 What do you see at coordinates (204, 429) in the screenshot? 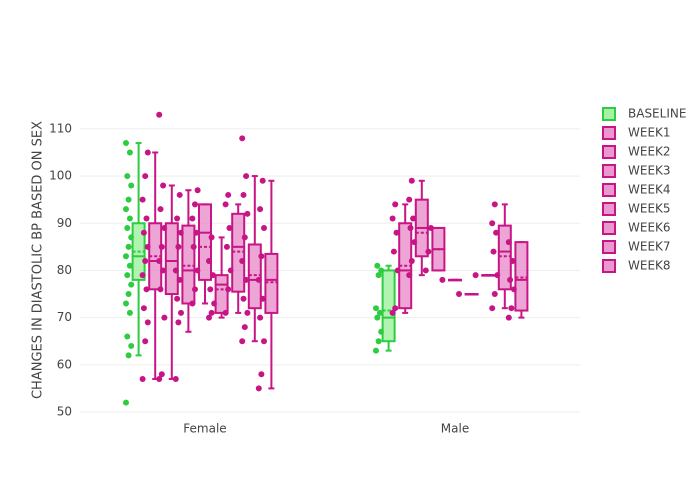
I see `x-tick-label: Female` at bounding box center [204, 429].